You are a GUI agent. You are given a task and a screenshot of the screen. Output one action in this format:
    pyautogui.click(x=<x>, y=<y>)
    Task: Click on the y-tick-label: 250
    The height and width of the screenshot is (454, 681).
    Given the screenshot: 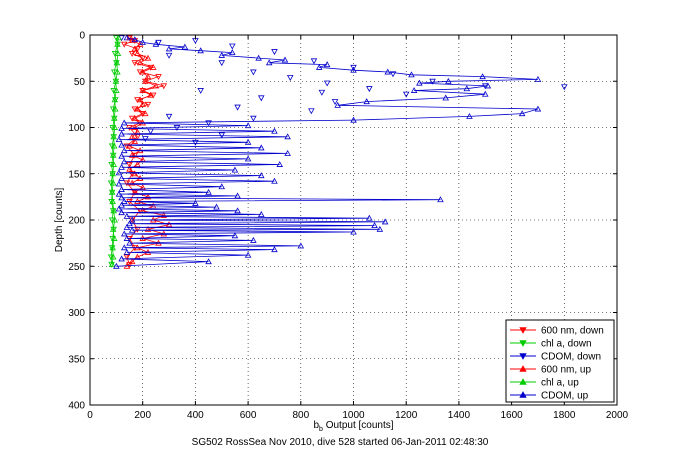 What is the action you would take?
    pyautogui.click(x=76, y=267)
    